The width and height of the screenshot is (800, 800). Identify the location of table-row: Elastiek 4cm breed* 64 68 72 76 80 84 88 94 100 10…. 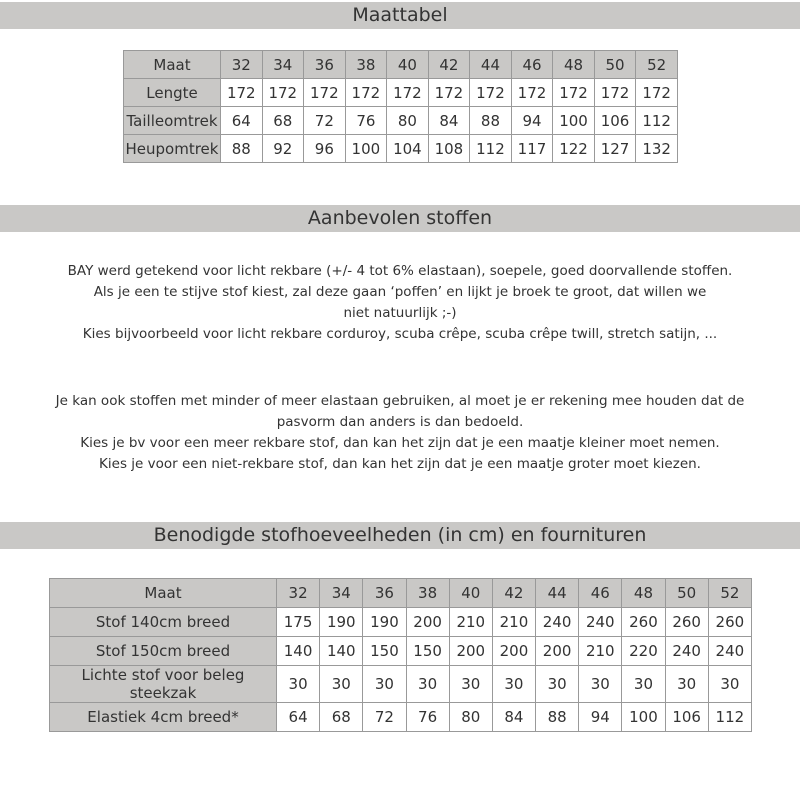
(401, 717).